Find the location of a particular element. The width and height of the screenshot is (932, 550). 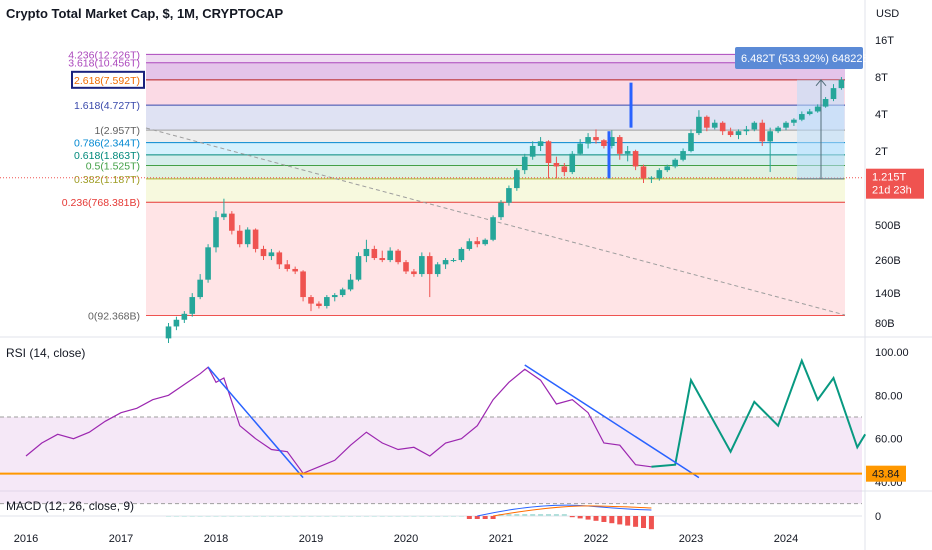

macd-signal-line is located at coordinates (572, 511).